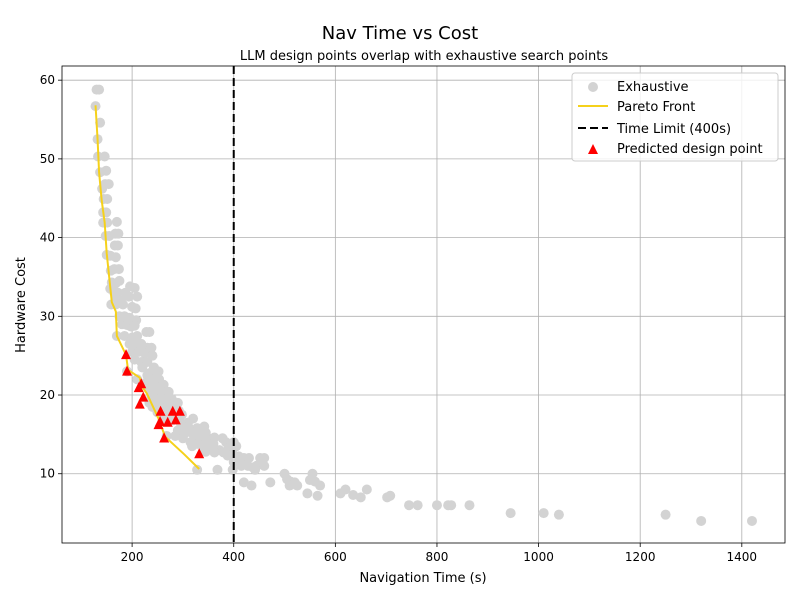 The image size is (800, 600). Describe the element at coordinates (593, 149) in the screenshot. I see `legend-marker-predicted` at that location.